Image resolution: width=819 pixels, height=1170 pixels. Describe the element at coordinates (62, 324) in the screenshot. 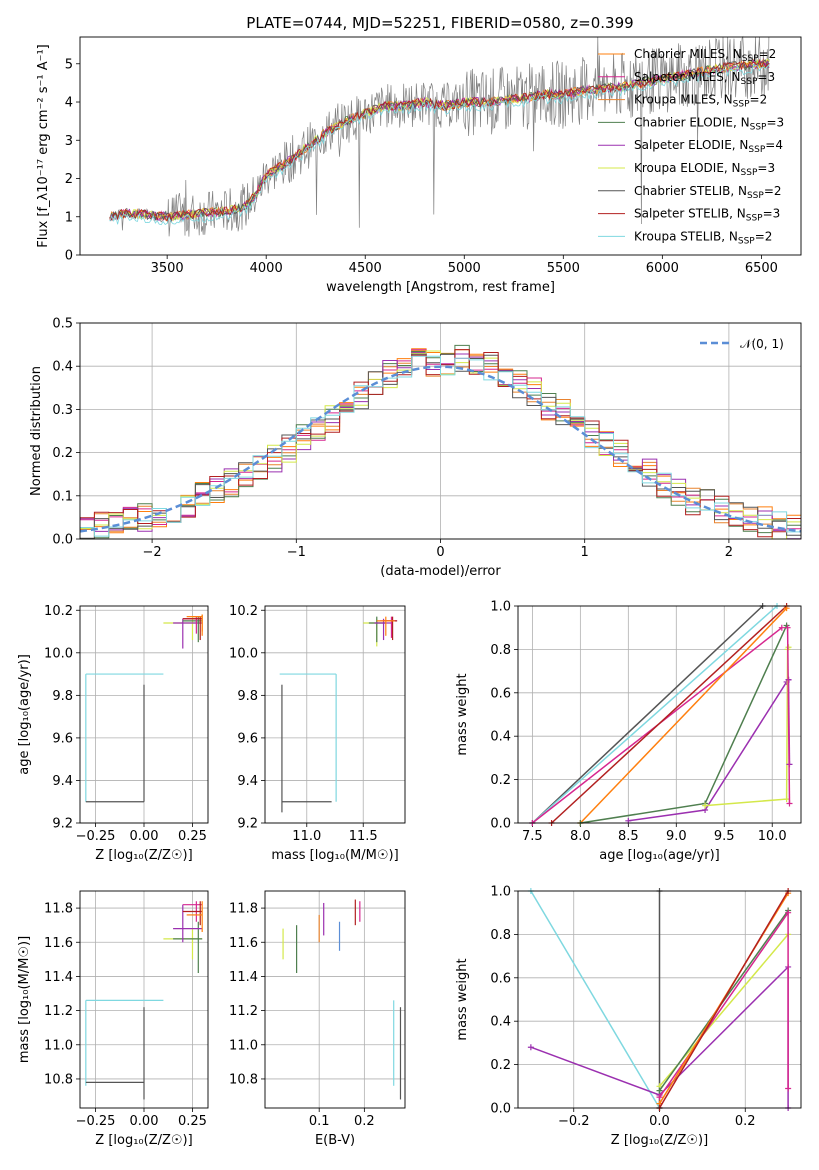

I see `y-tick-label: 0.5` at that location.